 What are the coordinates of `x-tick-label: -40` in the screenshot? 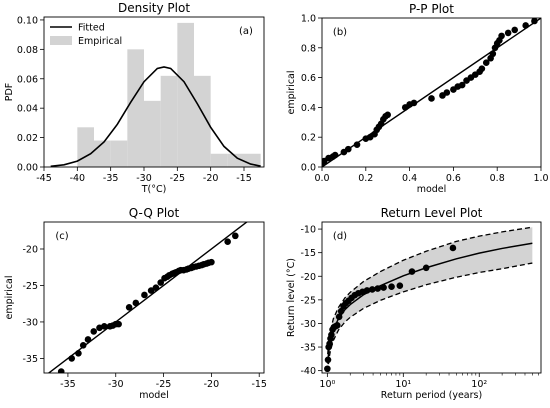 It's located at (78, 178).